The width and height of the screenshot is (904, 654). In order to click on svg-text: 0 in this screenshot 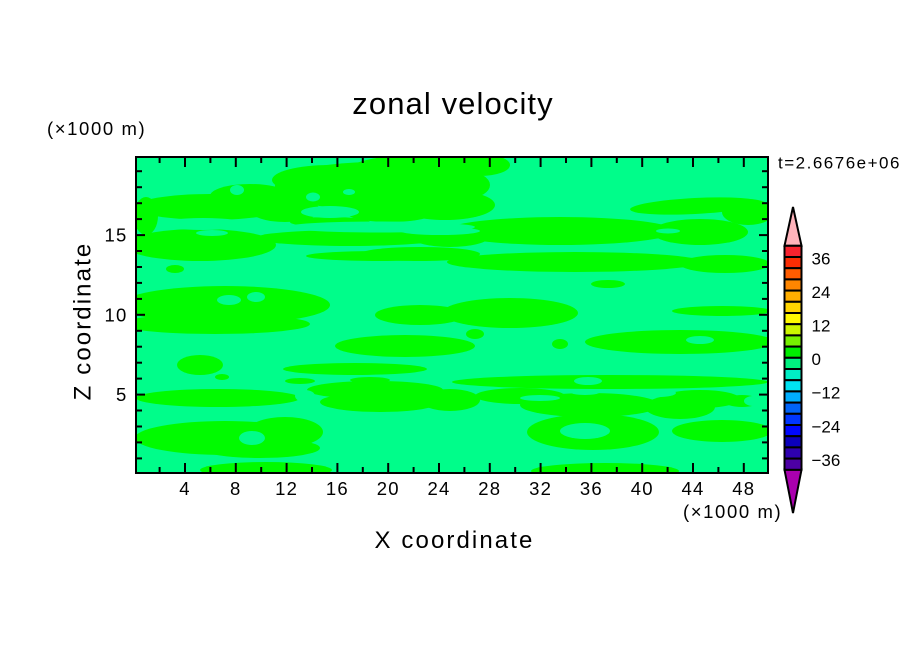, I will do `click(816, 359)`.